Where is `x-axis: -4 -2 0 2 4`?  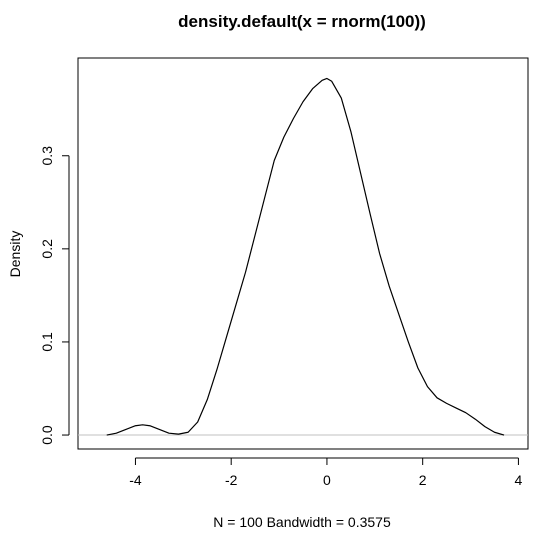 x-axis: -4 -2 0 2 4 is located at coordinates (326, 472).